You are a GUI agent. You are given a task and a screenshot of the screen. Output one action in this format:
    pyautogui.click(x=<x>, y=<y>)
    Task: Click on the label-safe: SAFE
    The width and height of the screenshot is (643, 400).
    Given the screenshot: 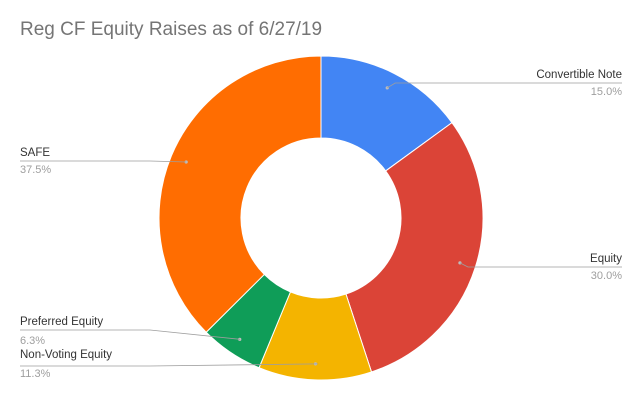 What is the action you would take?
    pyautogui.click(x=35, y=153)
    